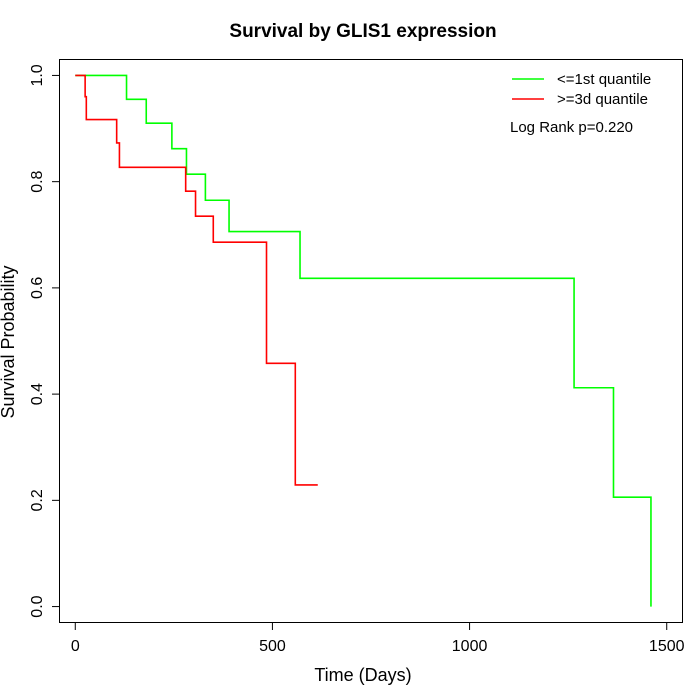 Image resolution: width=700 pixels, height=700 pixels. Describe the element at coordinates (470, 646) in the screenshot. I see `x-tick-label: 1000` at that location.